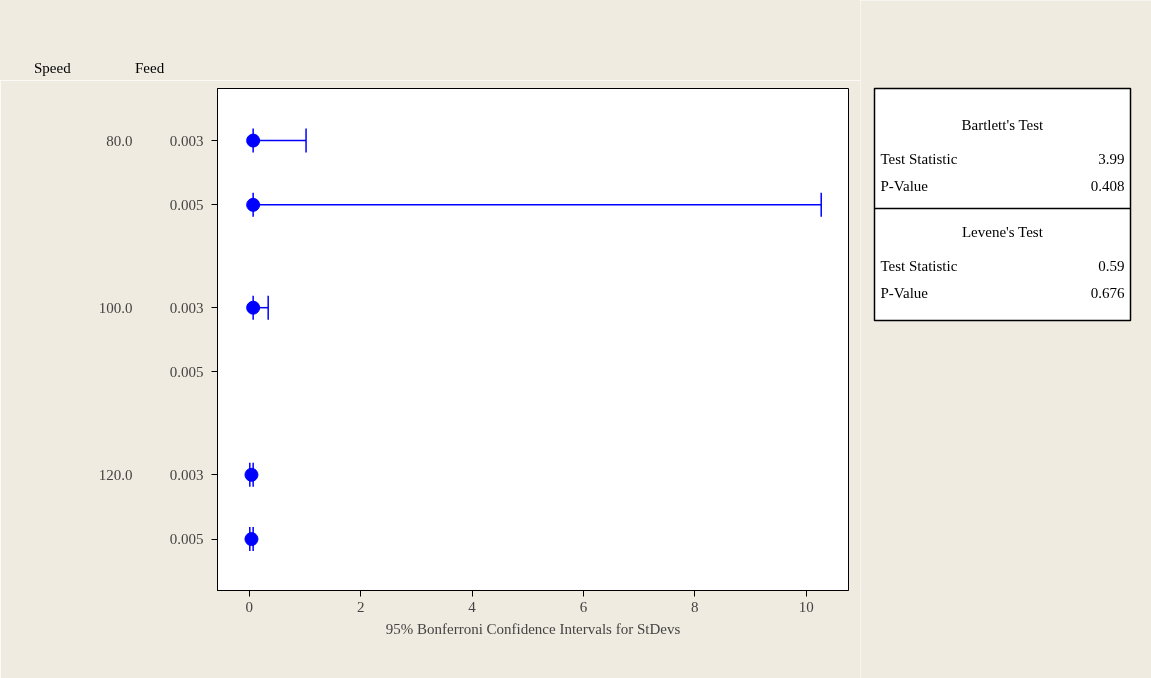 The height and width of the screenshot is (678, 1151). What do you see at coordinates (249, 606) in the screenshot?
I see `x-tick-label: 0` at bounding box center [249, 606].